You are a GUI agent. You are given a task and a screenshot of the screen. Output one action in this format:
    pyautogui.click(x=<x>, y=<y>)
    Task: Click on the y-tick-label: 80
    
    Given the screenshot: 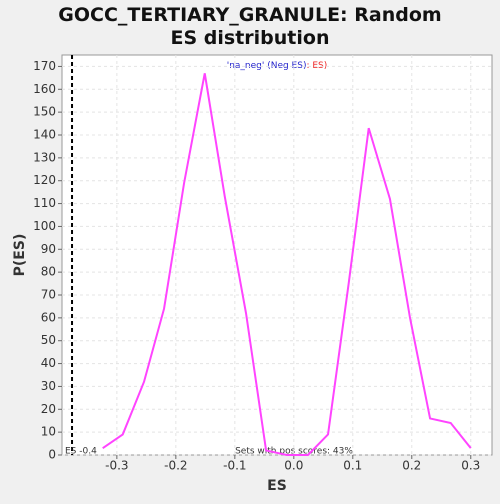 What is the action you would take?
    pyautogui.click(x=48, y=272)
    